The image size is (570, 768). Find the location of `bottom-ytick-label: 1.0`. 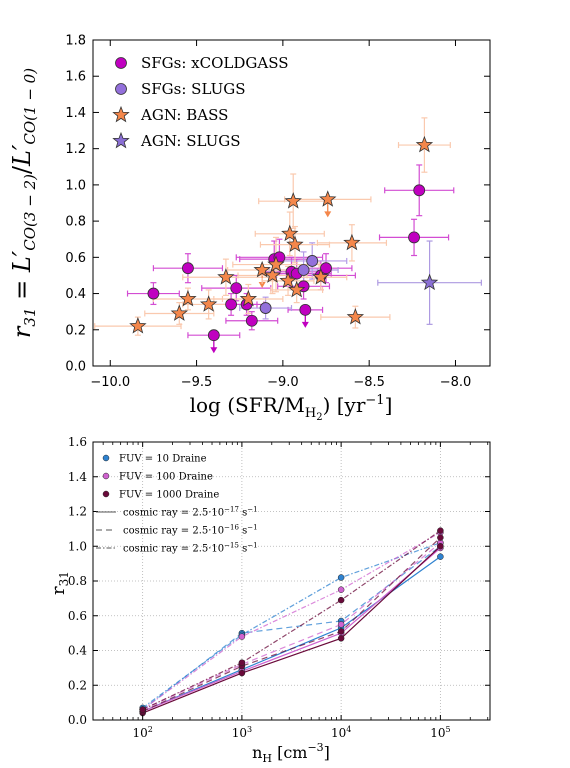

bottom-ytick-label: 1.0 is located at coordinates (77, 546).